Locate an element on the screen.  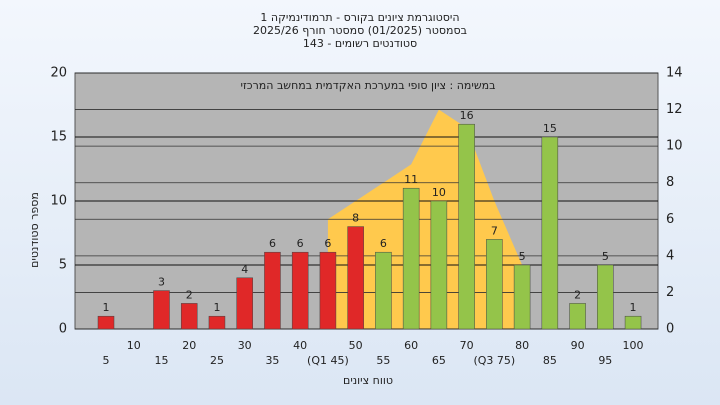
y2-tick-label: 6 is located at coordinates (670, 219).